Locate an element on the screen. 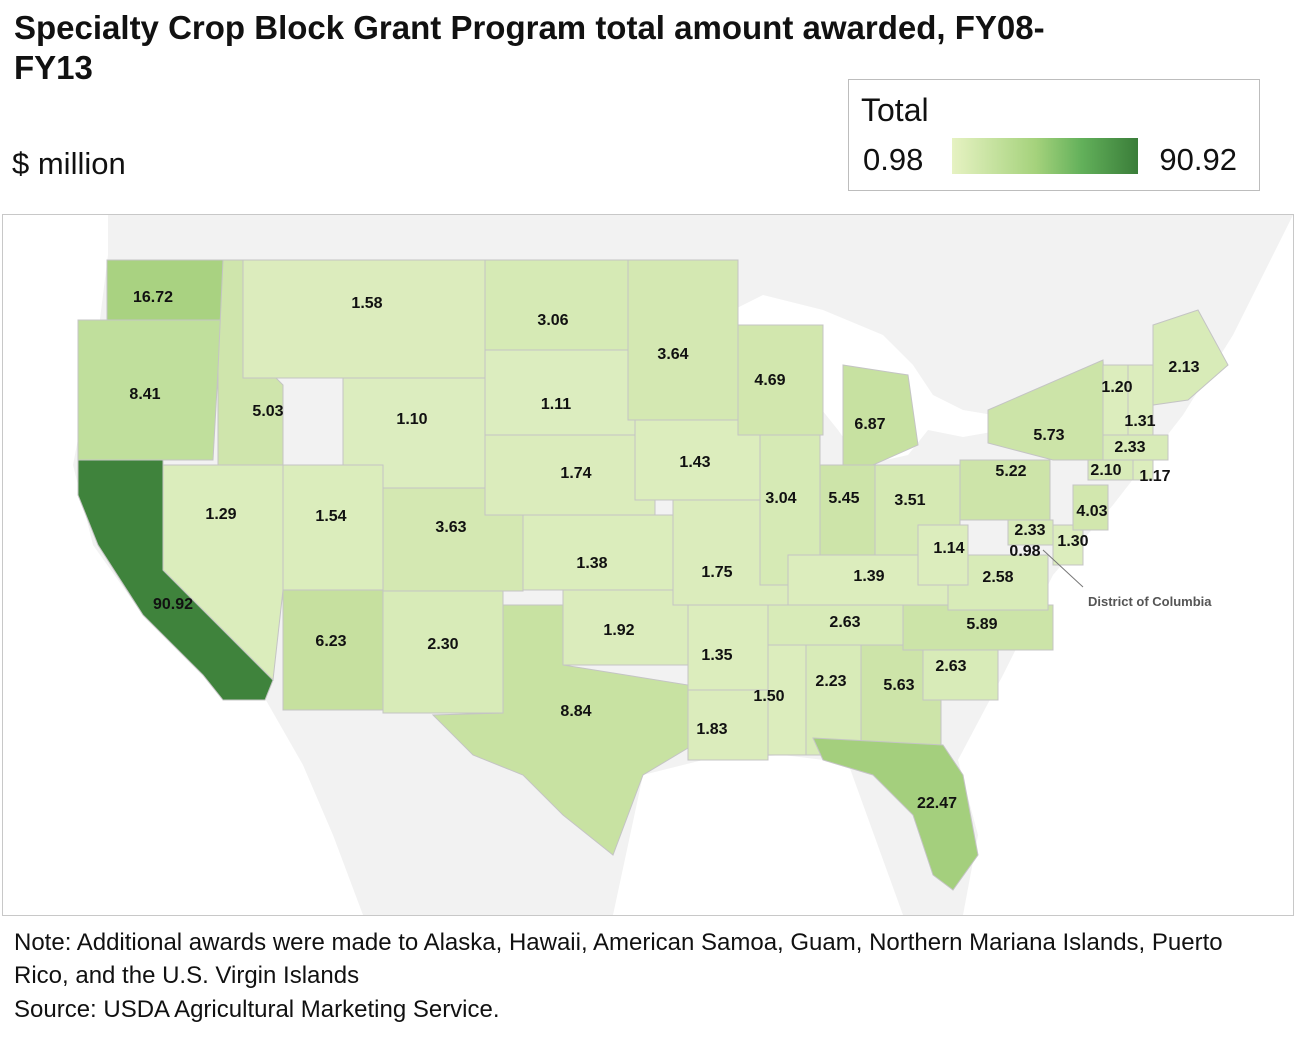 Image resolution: width=1295 pixels, height=1037 pixels. label-mississippi: 1.50 is located at coordinates (768, 696).